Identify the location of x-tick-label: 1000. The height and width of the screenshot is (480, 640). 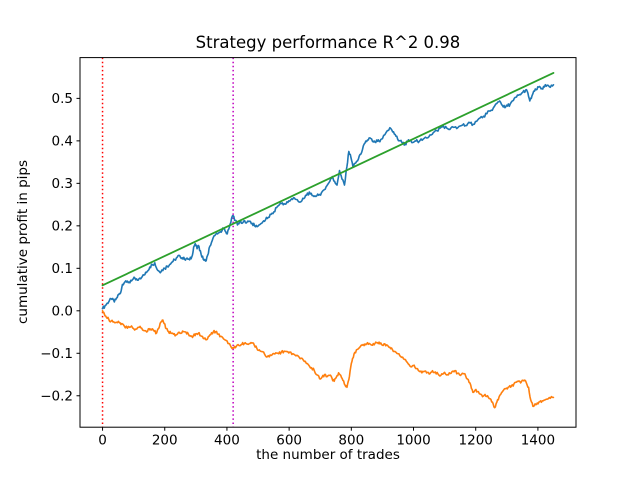
(413, 441).